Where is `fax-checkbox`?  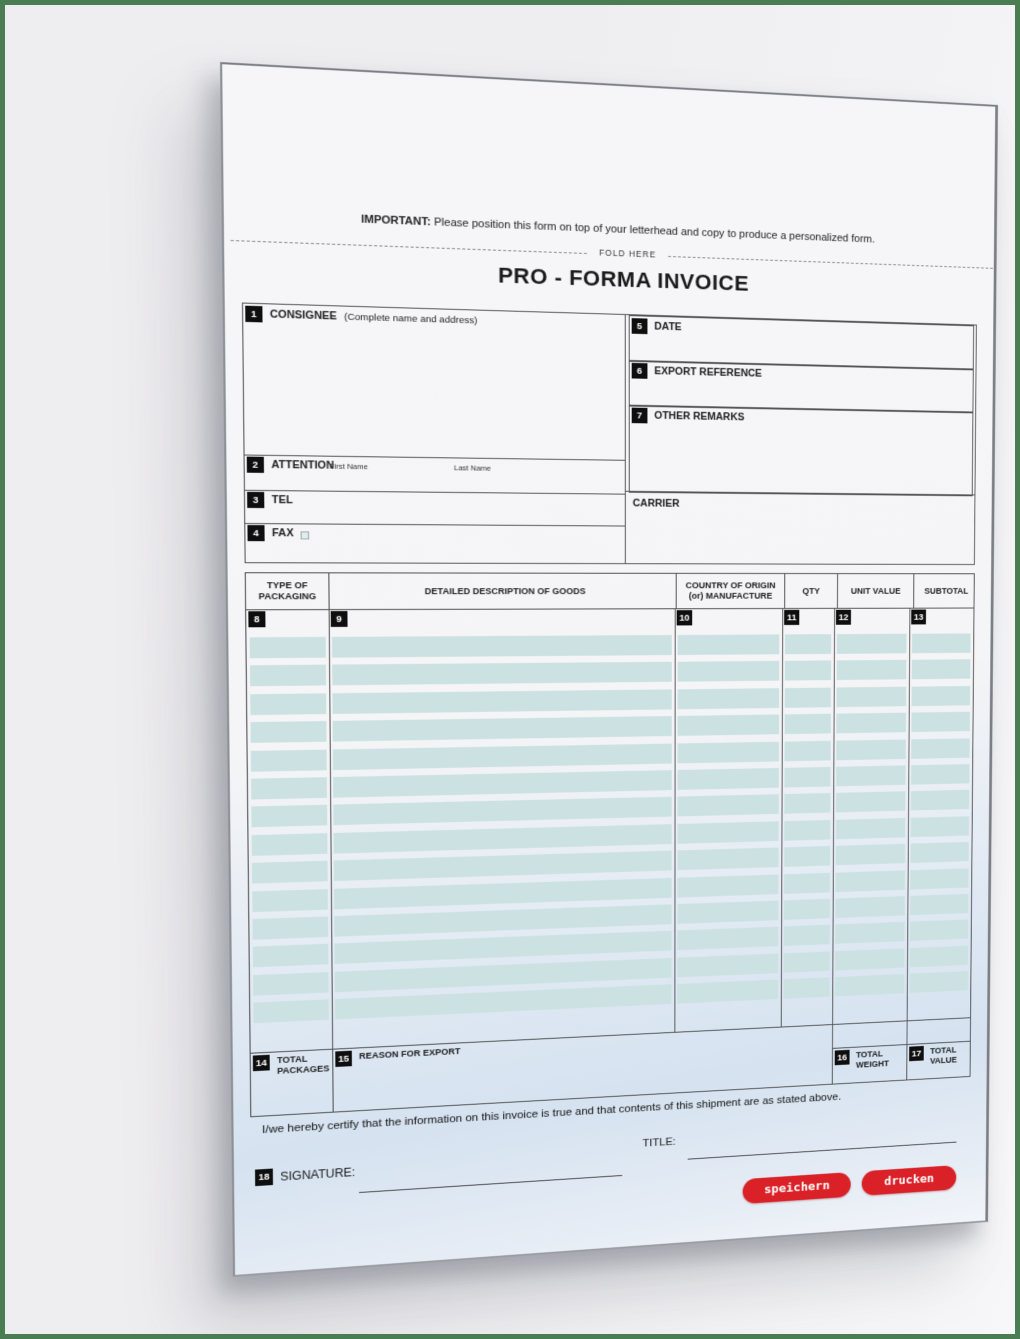
fax-checkbox is located at coordinates (305, 535).